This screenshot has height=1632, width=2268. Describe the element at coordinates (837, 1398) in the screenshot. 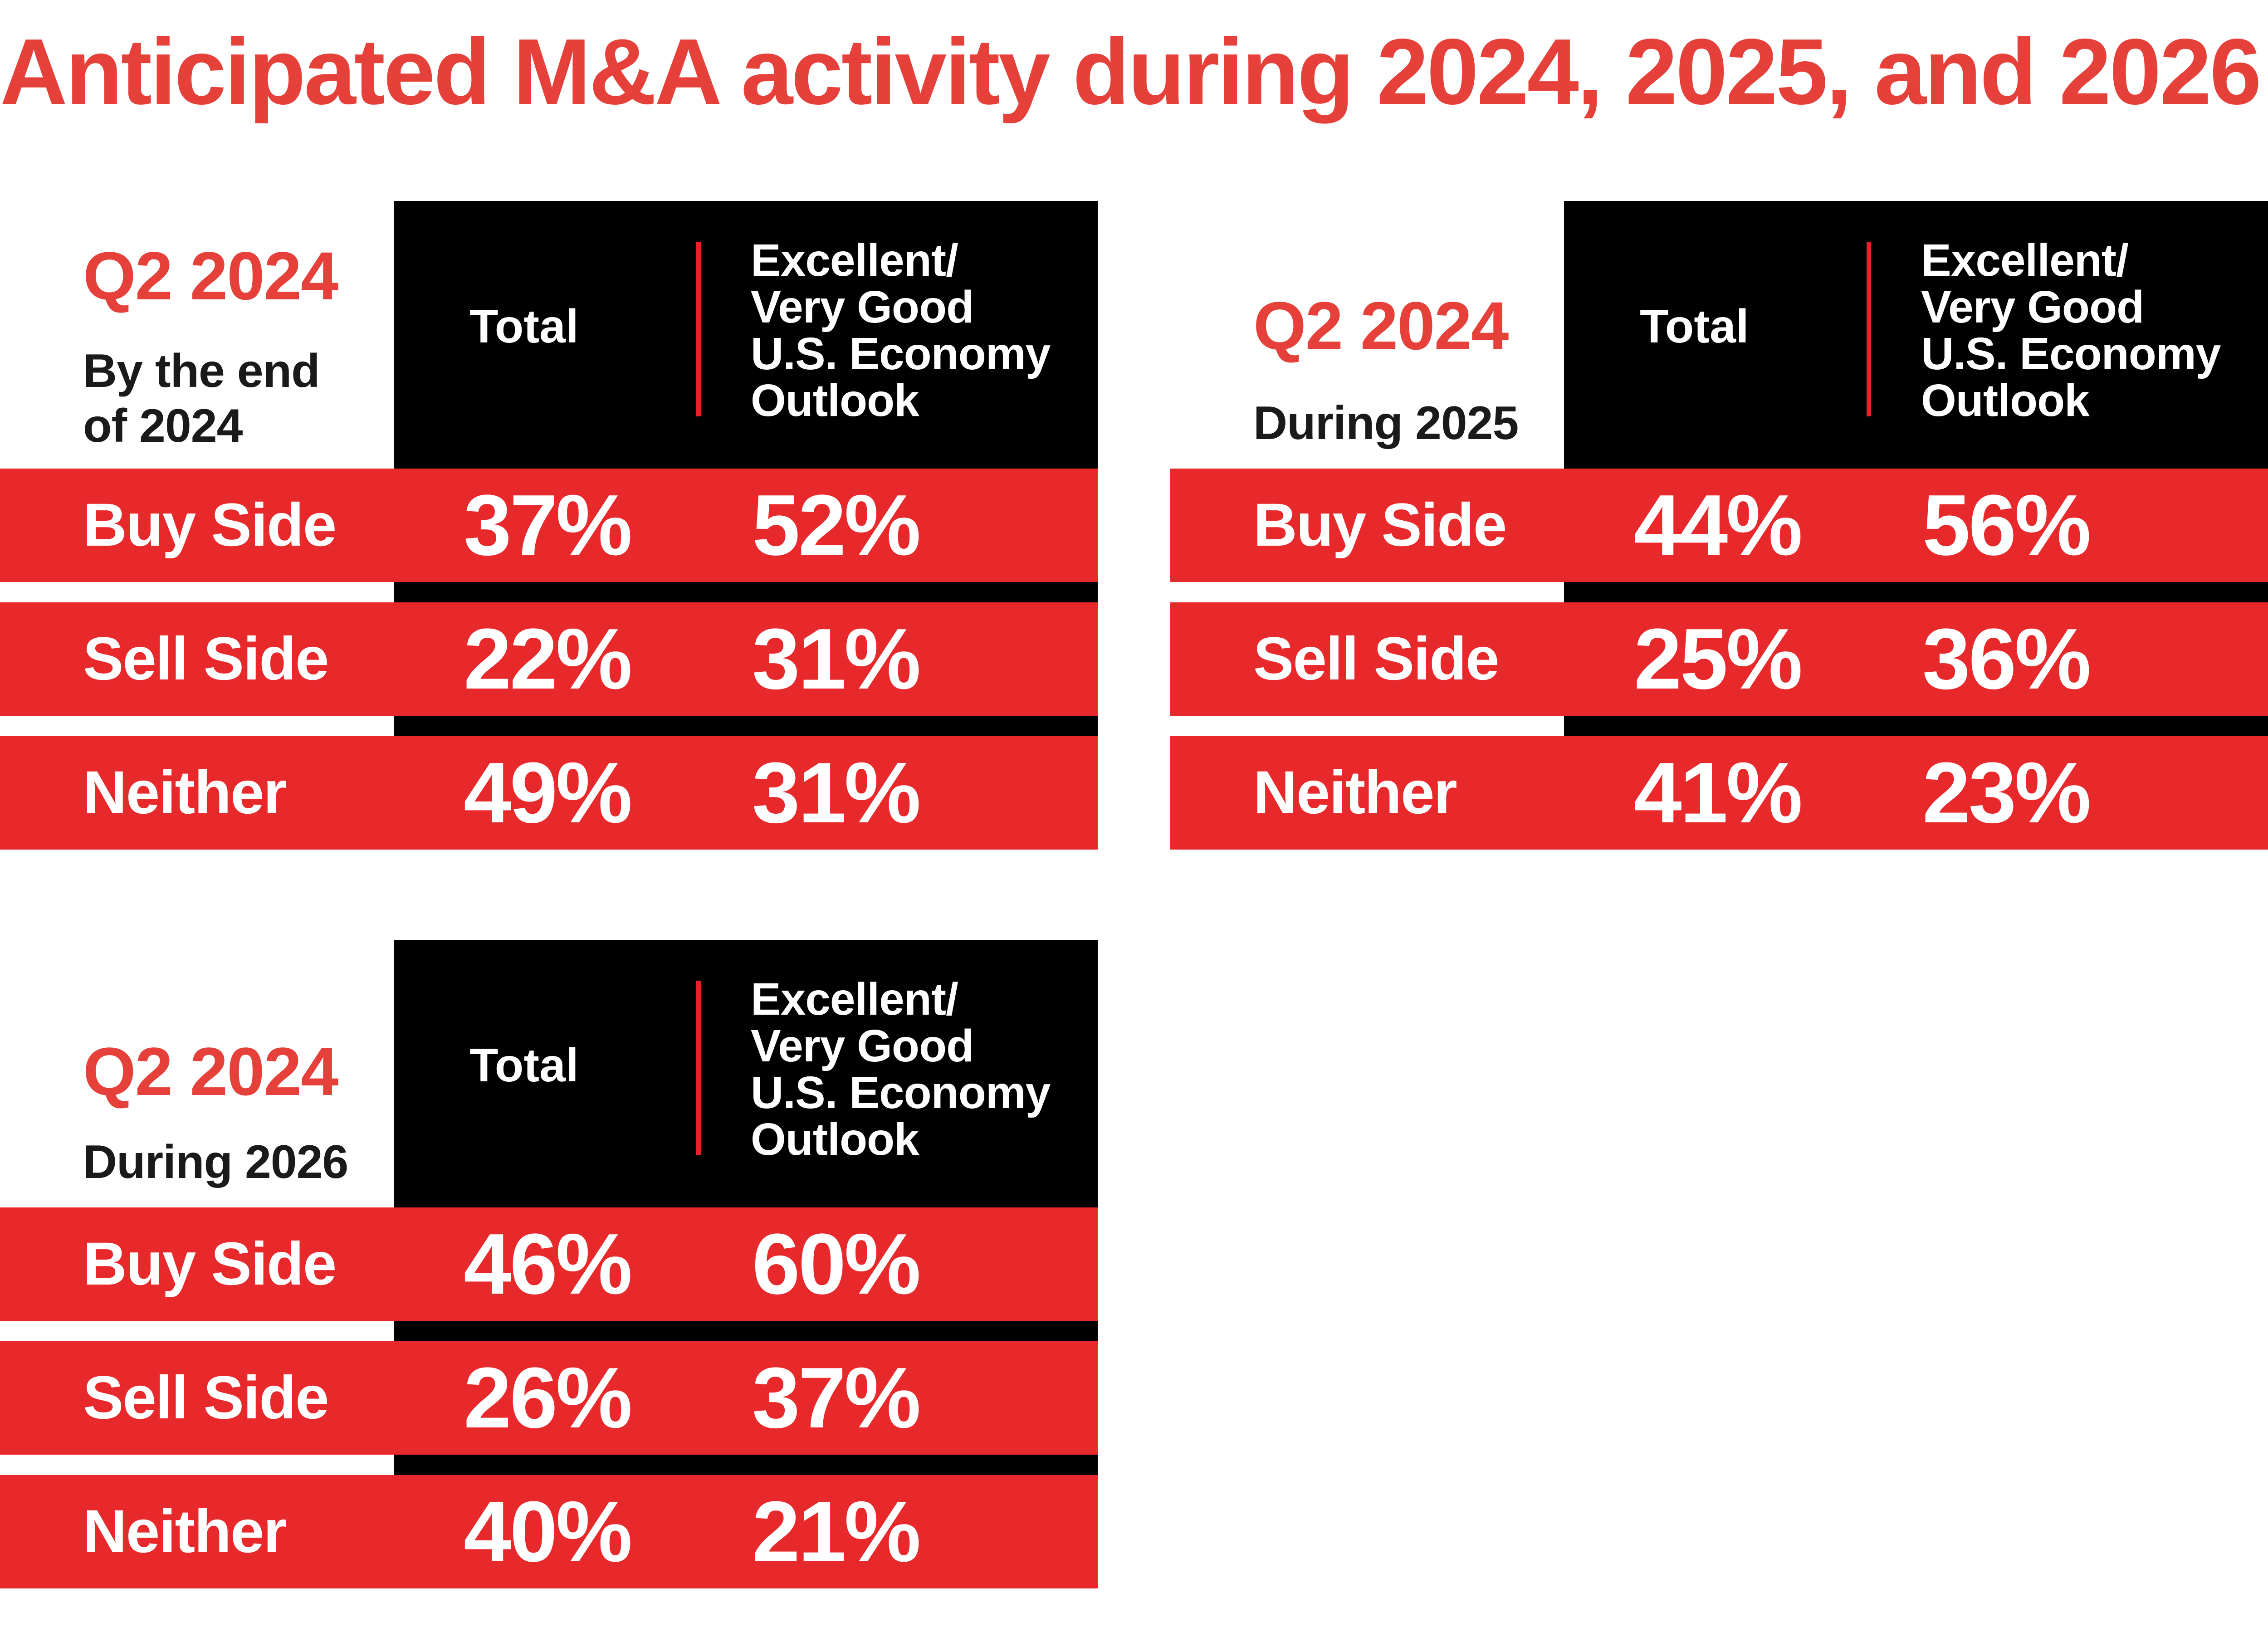

I see `value-outlook: 37%` at that location.